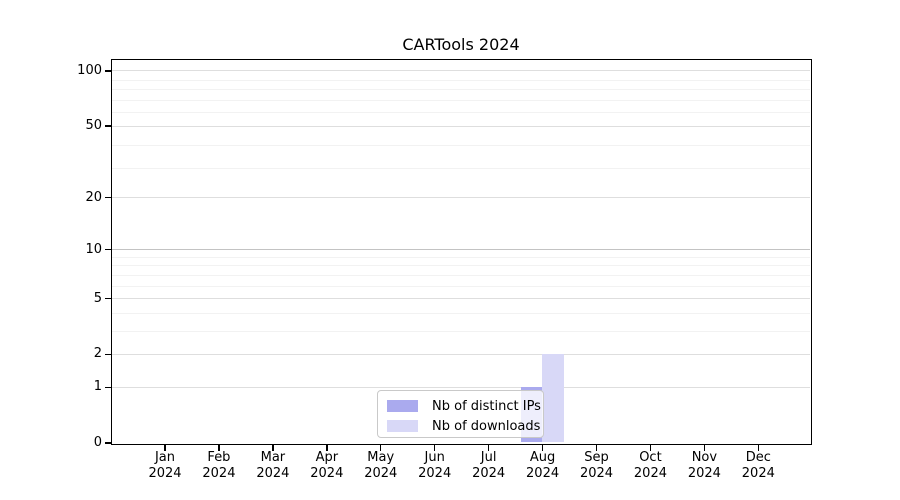 This screenshot has height=500, width=900. I want to click on y-tick-label: 100, so click(89, 70).